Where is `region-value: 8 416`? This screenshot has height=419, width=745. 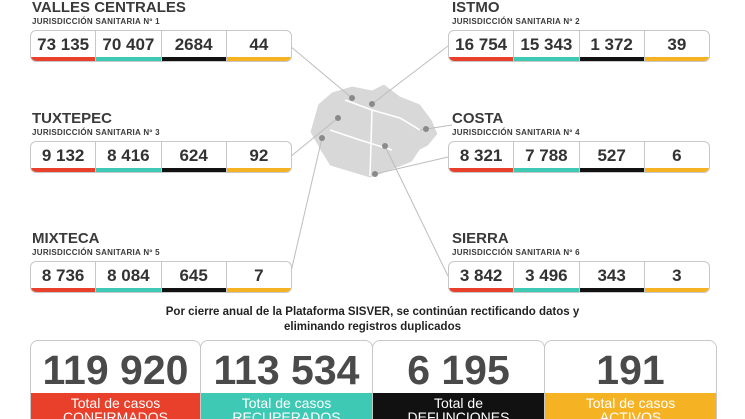
region-value: 8 416 is located at coordinates (129, 157).